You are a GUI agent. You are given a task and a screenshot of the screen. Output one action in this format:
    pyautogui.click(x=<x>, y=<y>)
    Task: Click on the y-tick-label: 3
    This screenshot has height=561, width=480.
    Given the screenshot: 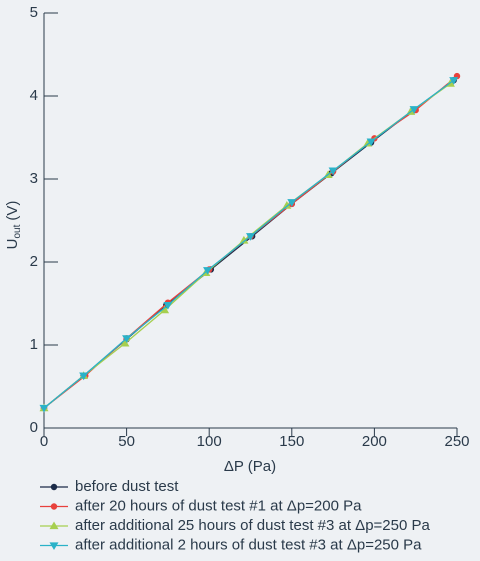 What is the action you would take?
    pyautogui.click(x=34, y=178)
    